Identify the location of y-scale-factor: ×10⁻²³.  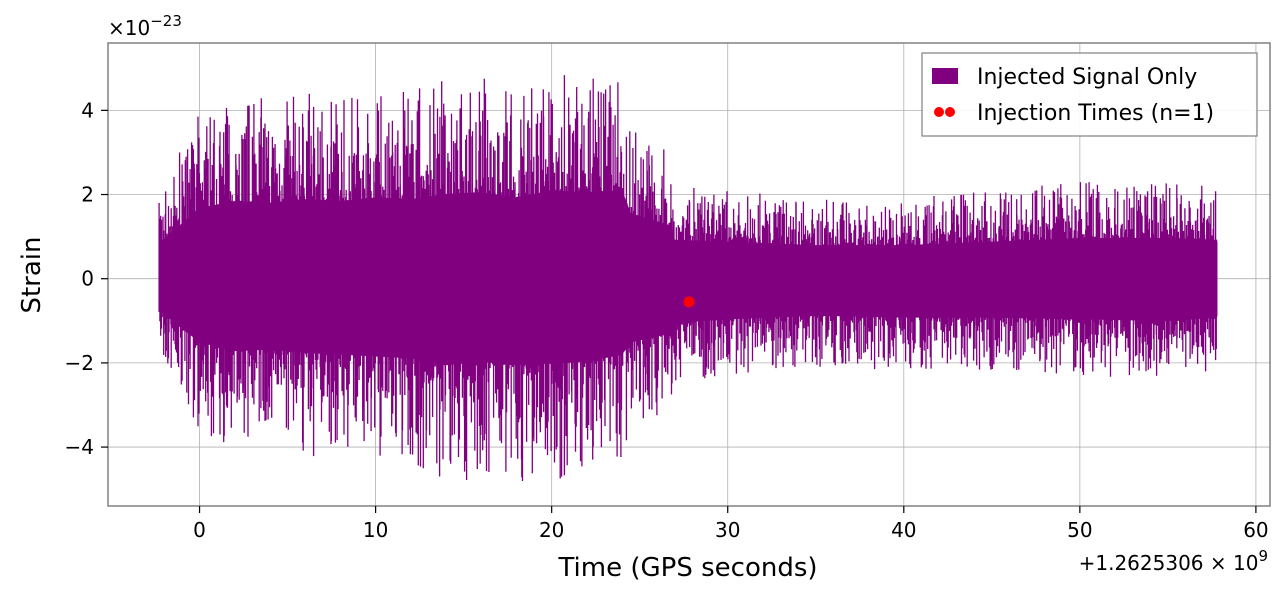
(145, 26).